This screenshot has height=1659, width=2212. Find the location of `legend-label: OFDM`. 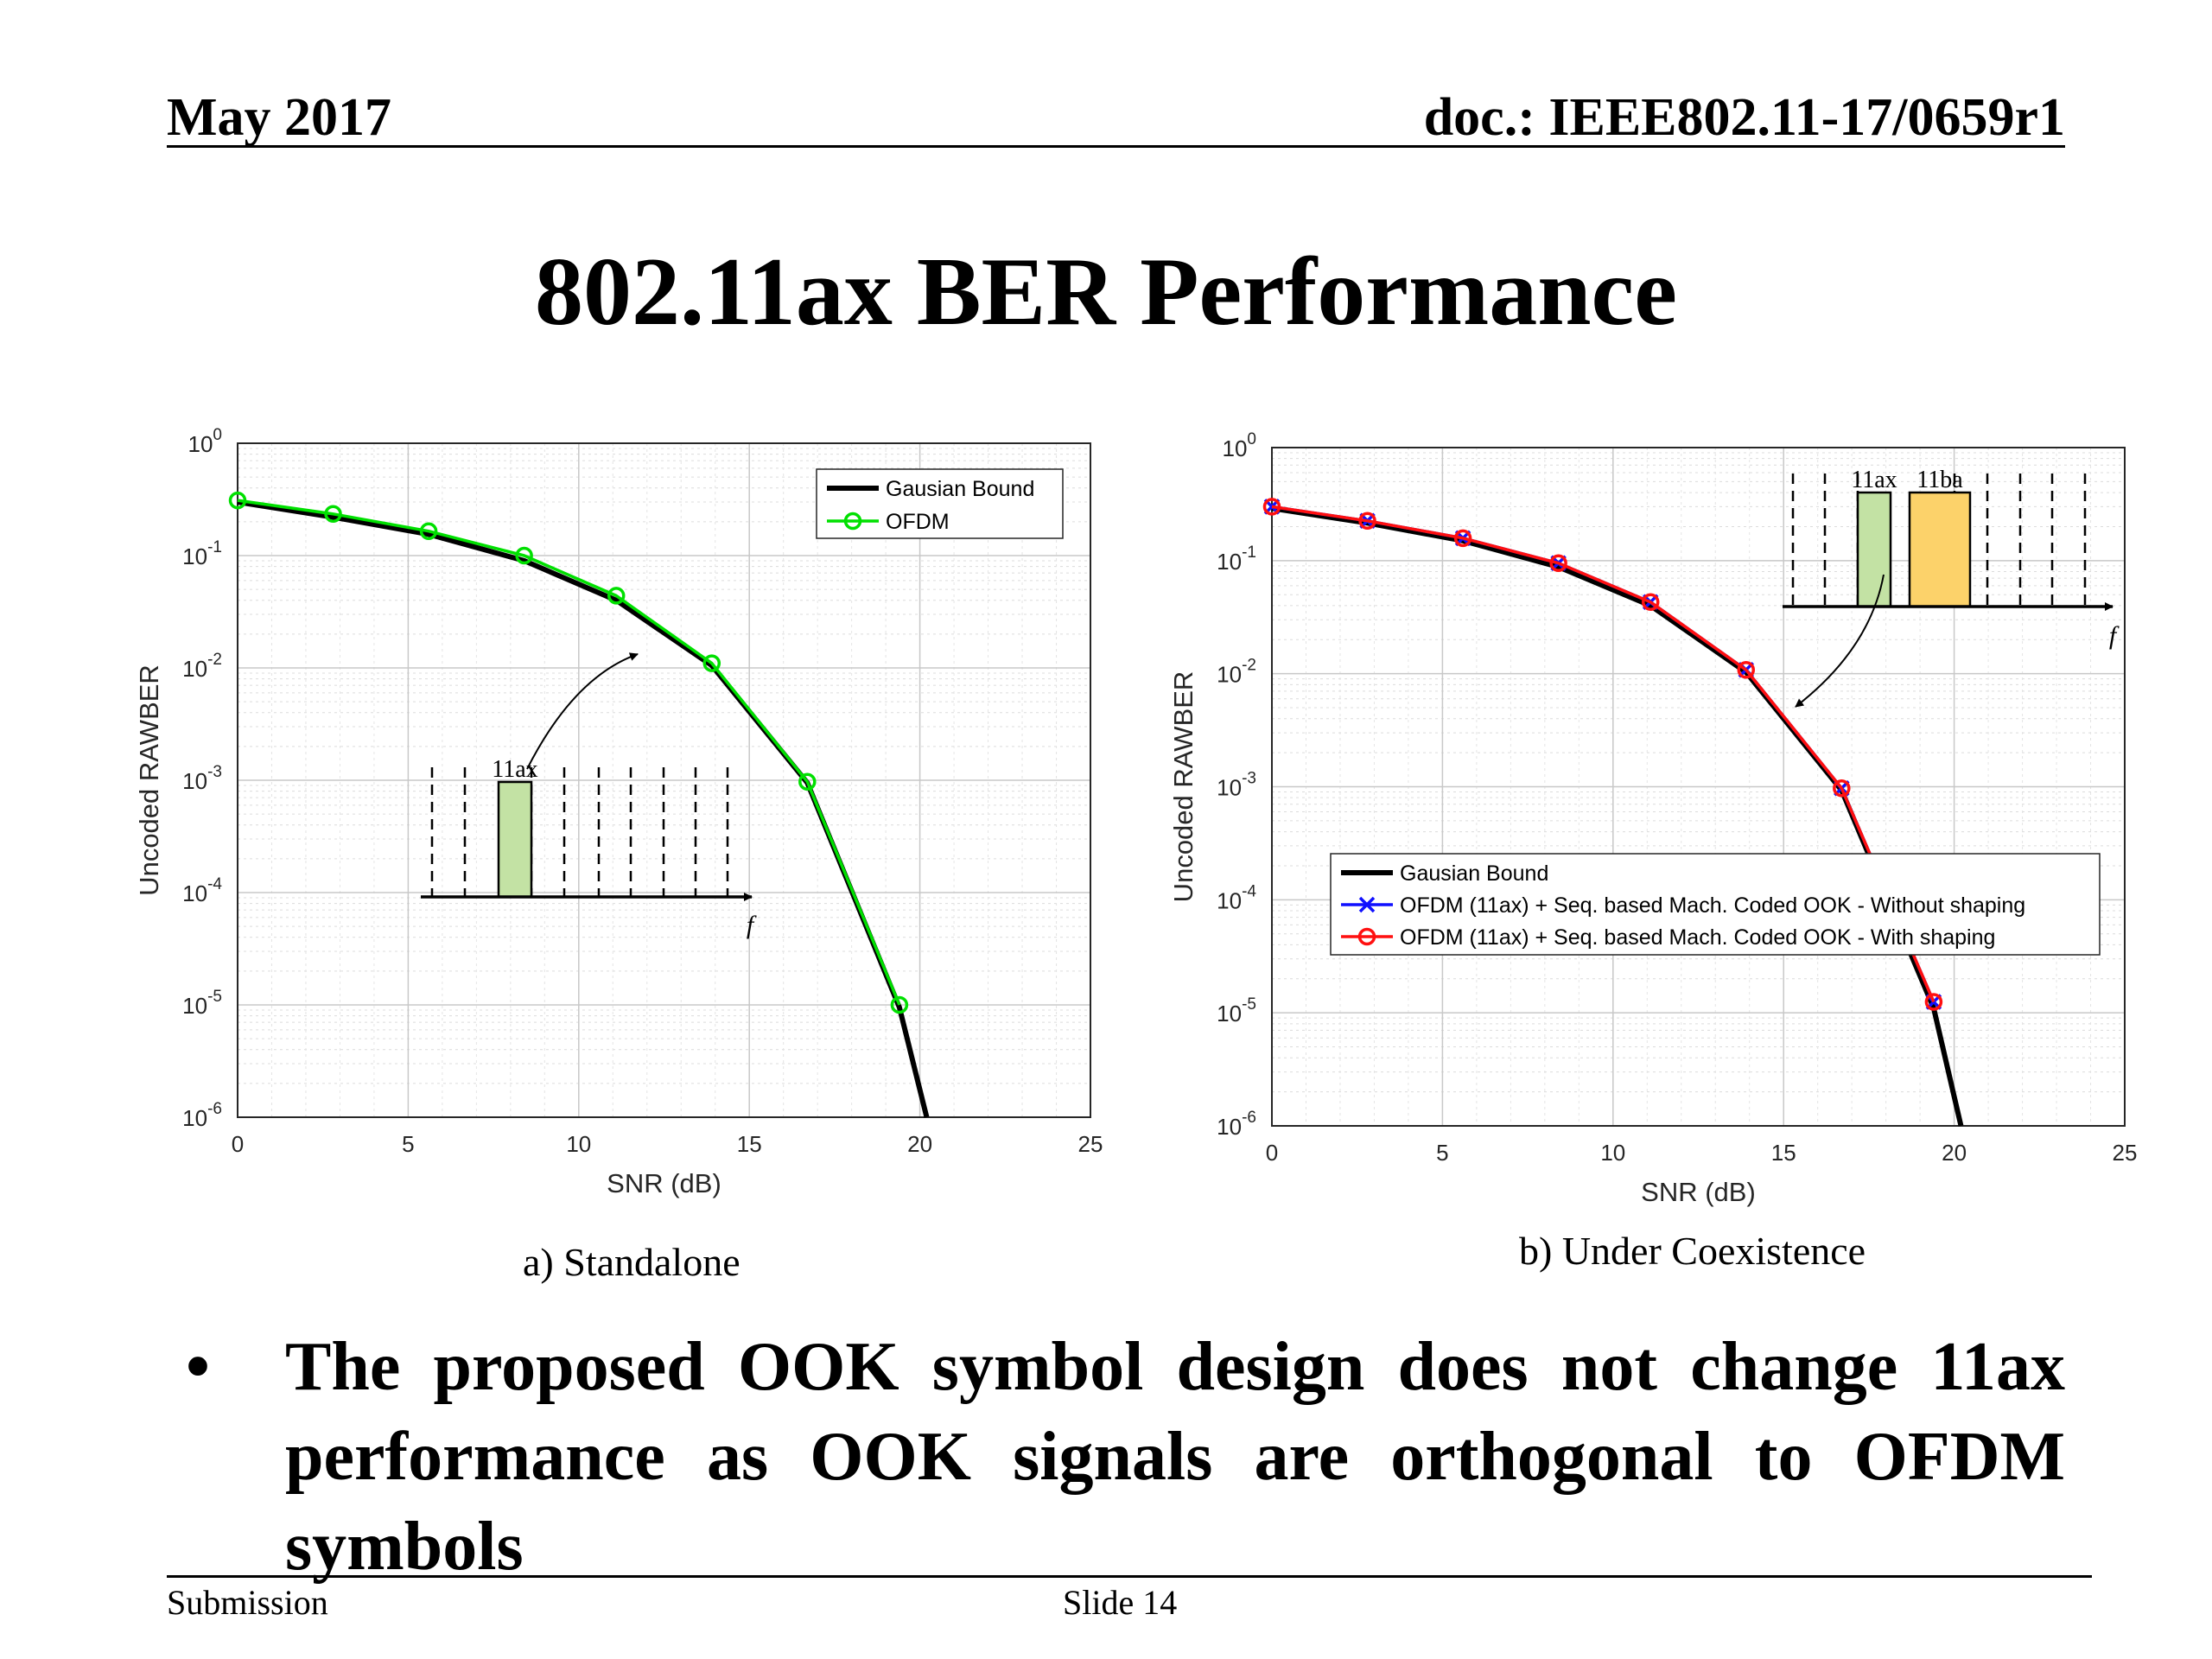

legend-label: OFDM is located at coordinates (918, 522).